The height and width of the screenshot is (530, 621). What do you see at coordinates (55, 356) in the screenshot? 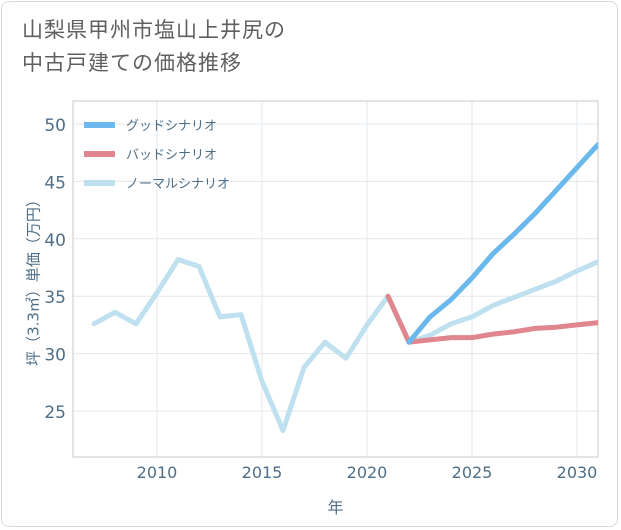
I see `y-tick-label: 30` at bounding box center [55, 356].